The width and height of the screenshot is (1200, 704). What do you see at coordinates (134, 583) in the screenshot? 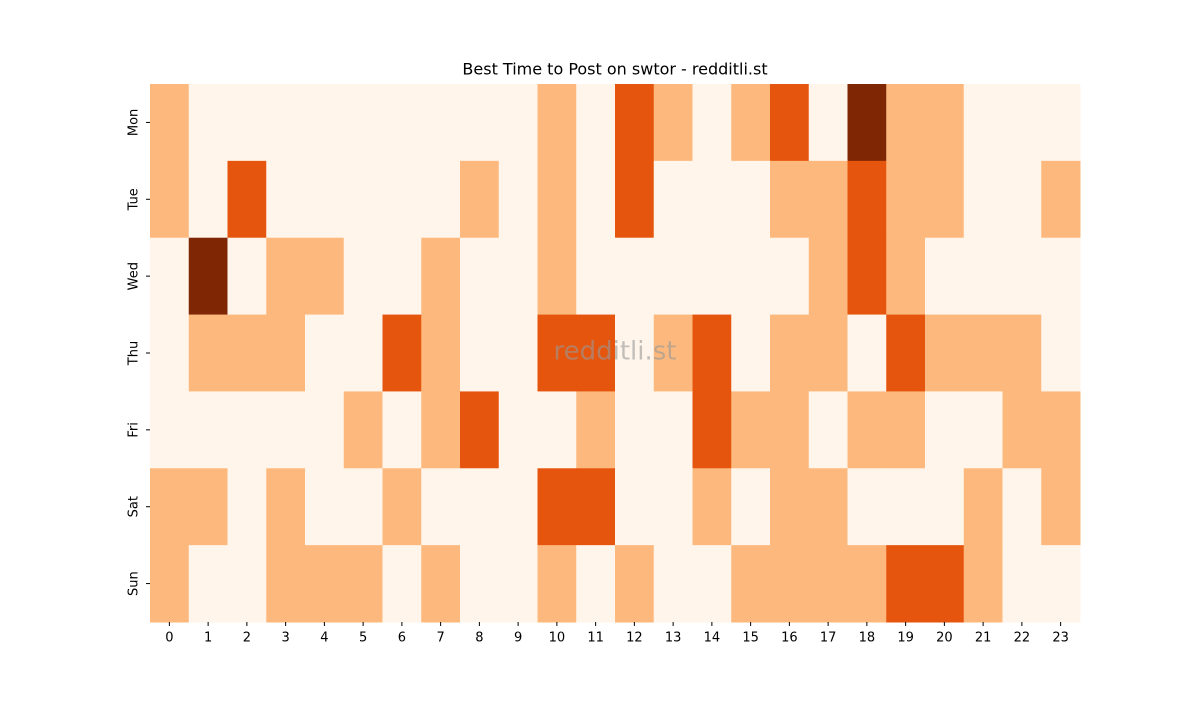
I see `y-tick-label: Sun` at bounding box center [134, 583].